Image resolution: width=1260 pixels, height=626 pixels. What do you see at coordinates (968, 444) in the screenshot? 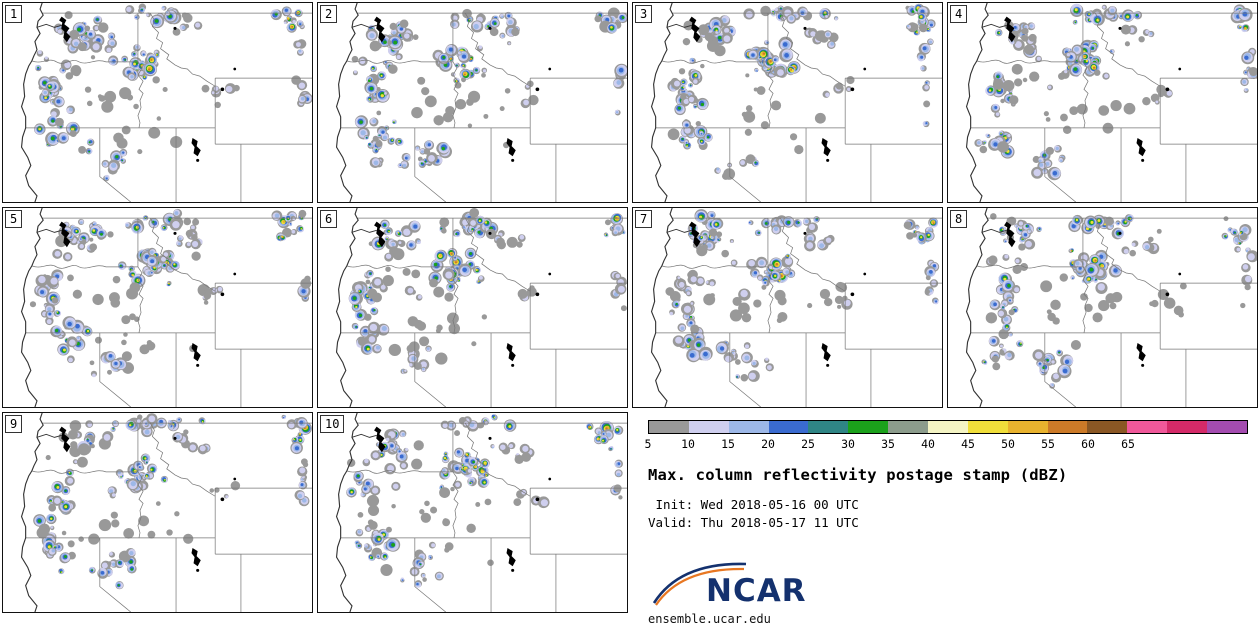
I see `colorbar-tick: 45` at bounding box center [968, 444].